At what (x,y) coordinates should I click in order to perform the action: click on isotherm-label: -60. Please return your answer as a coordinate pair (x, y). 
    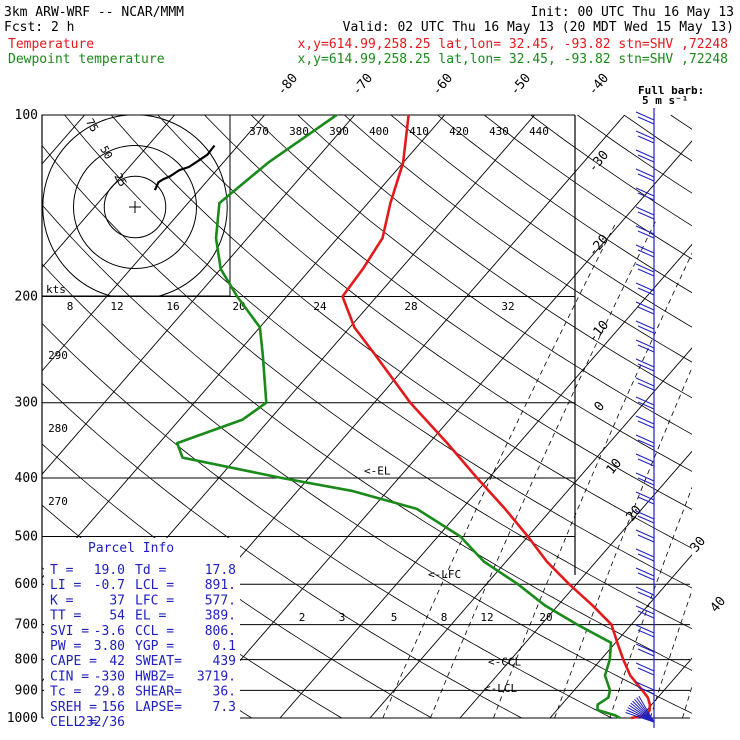
    Looking at the image, I should click on (443, 85).